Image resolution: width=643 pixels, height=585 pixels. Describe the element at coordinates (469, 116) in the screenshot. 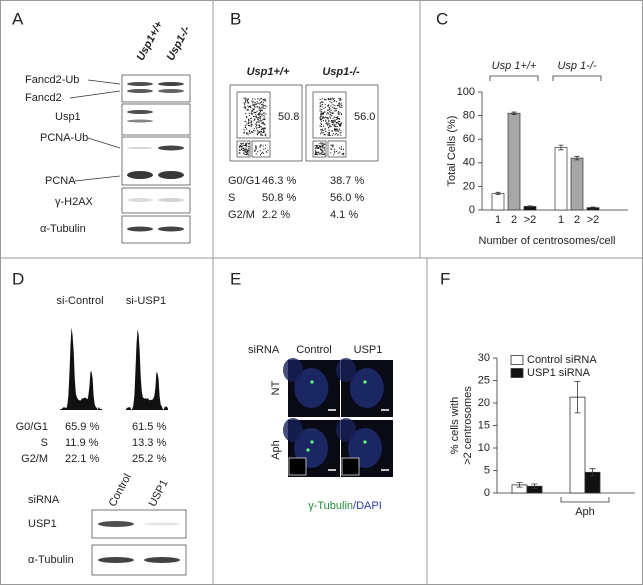

I see `y-tick-label: 80` at that location.